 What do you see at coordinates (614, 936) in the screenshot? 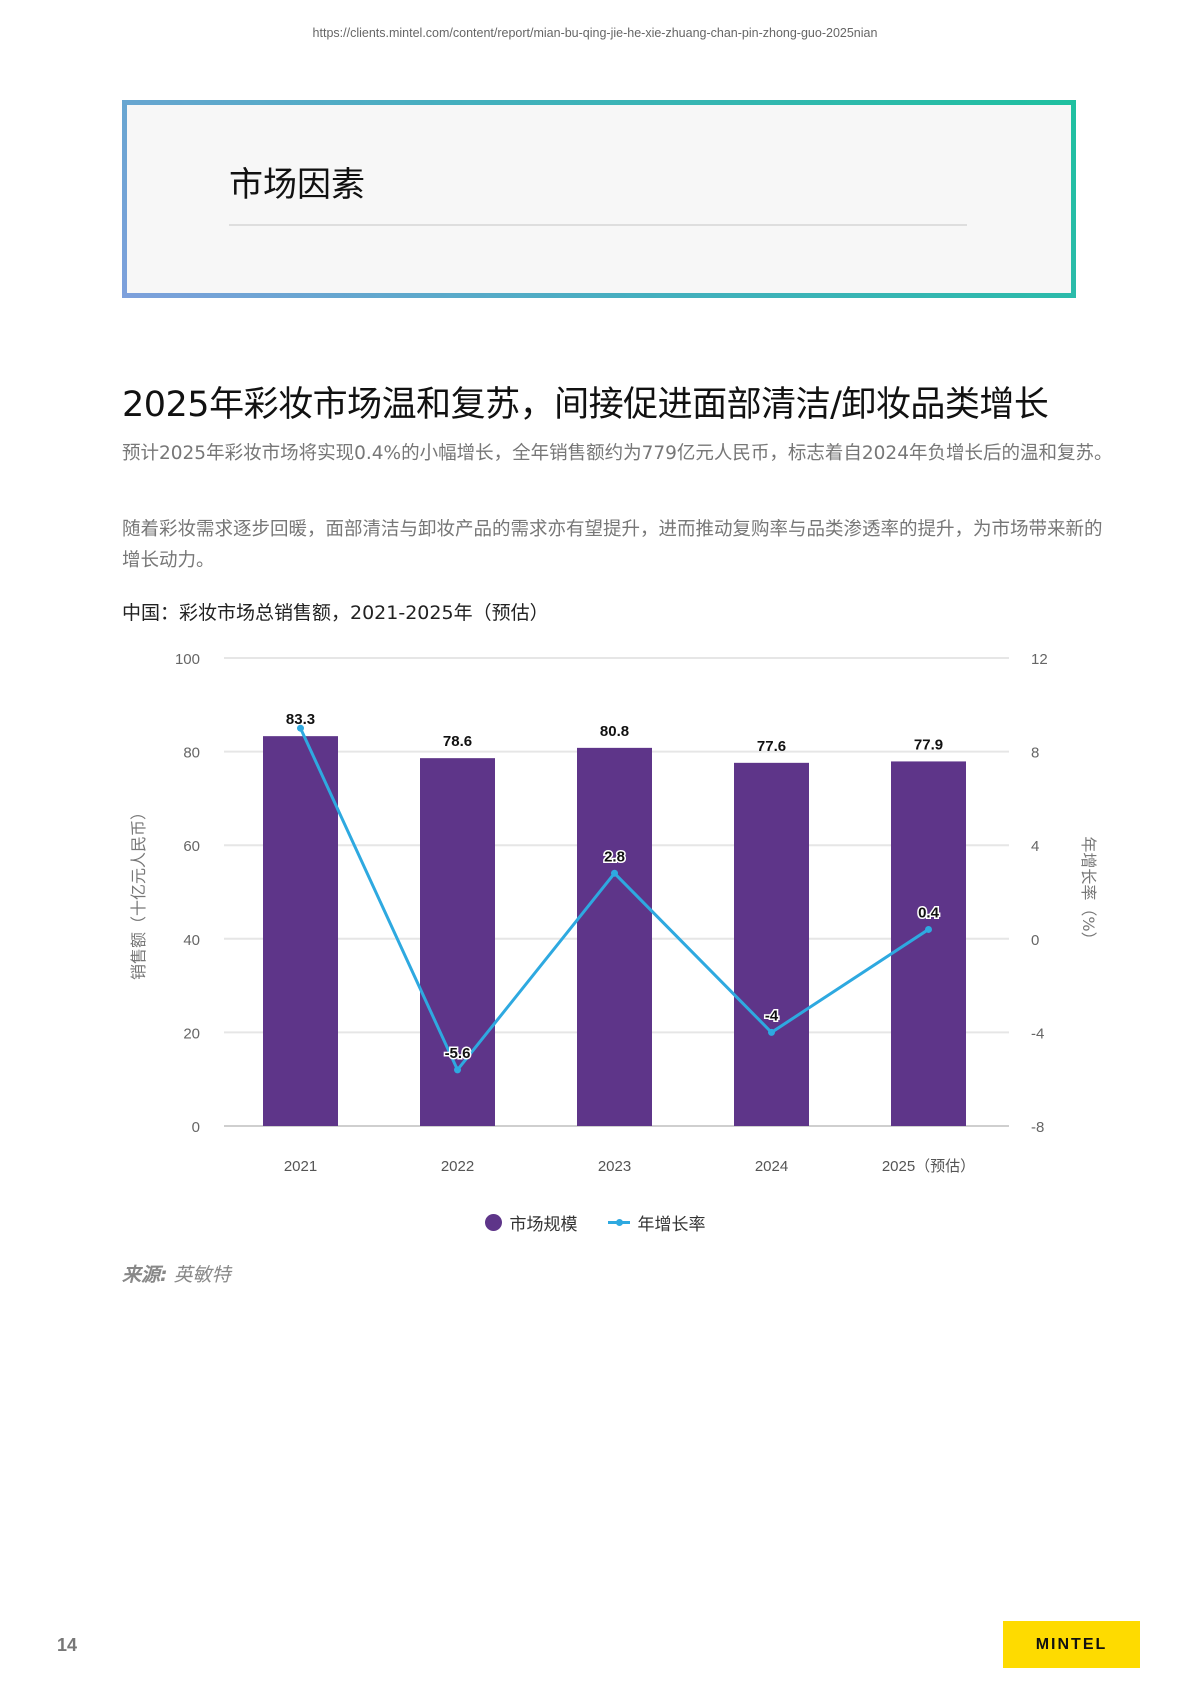
I see `bar-2023` at bounding box center [614, 936].